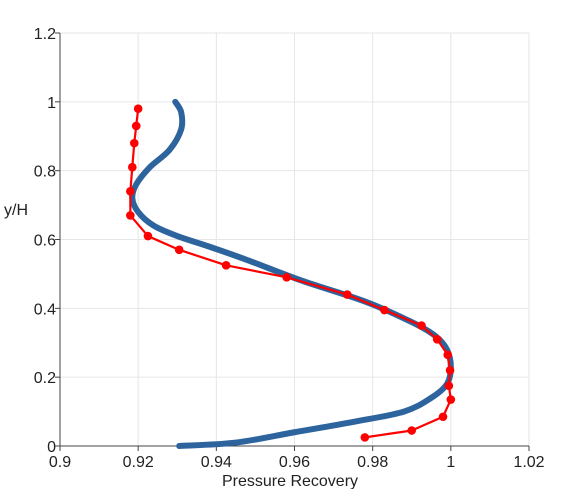  What do you see at coordinates (528, 462) in the screenshot?
I see `x-tick-label: 1.02` at bounding box center [528, 462].